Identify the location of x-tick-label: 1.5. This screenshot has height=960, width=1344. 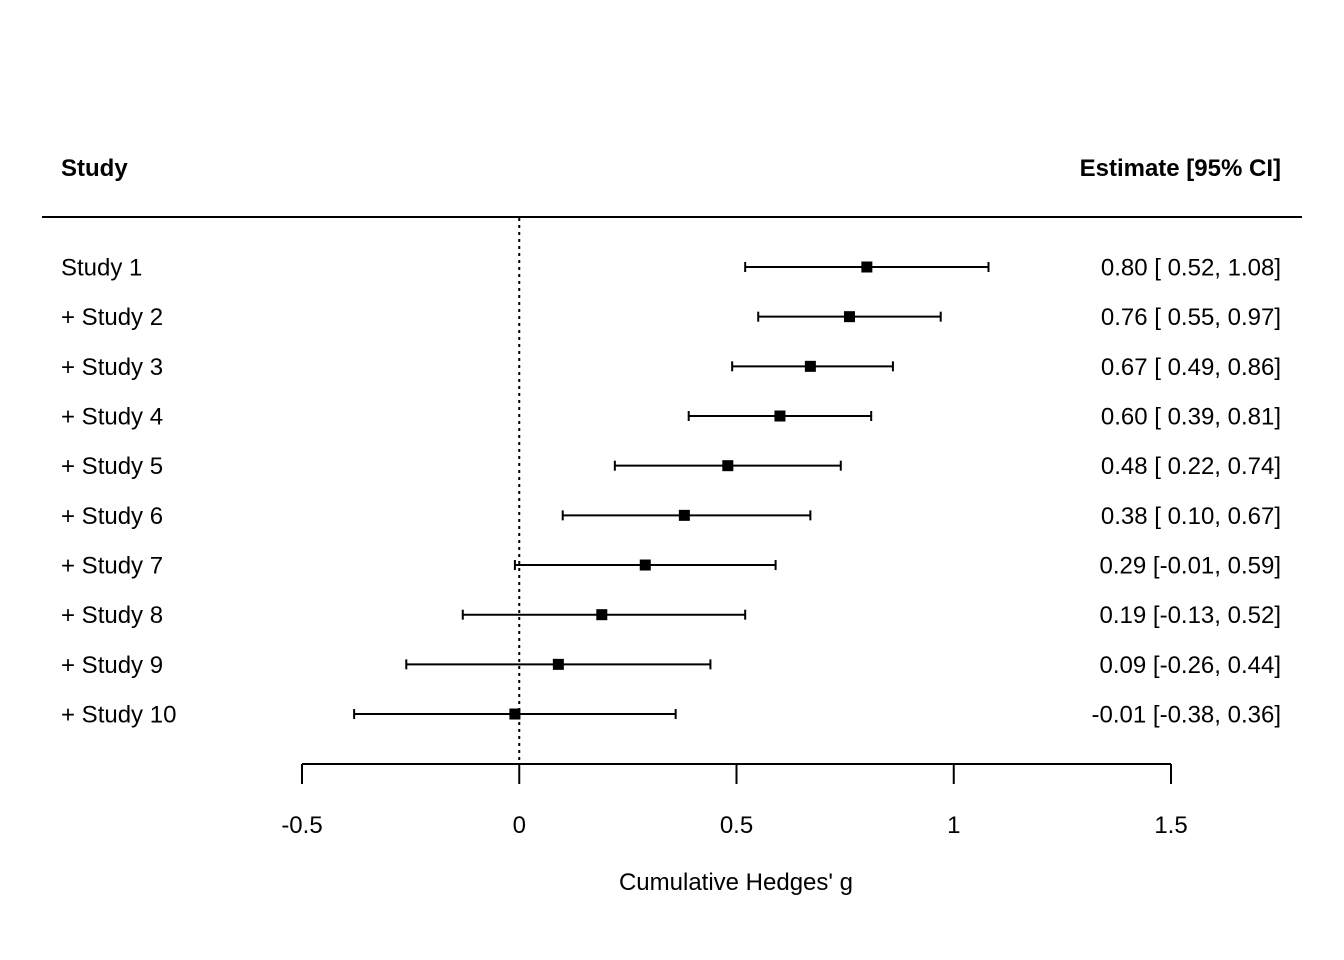
(1170, 825).